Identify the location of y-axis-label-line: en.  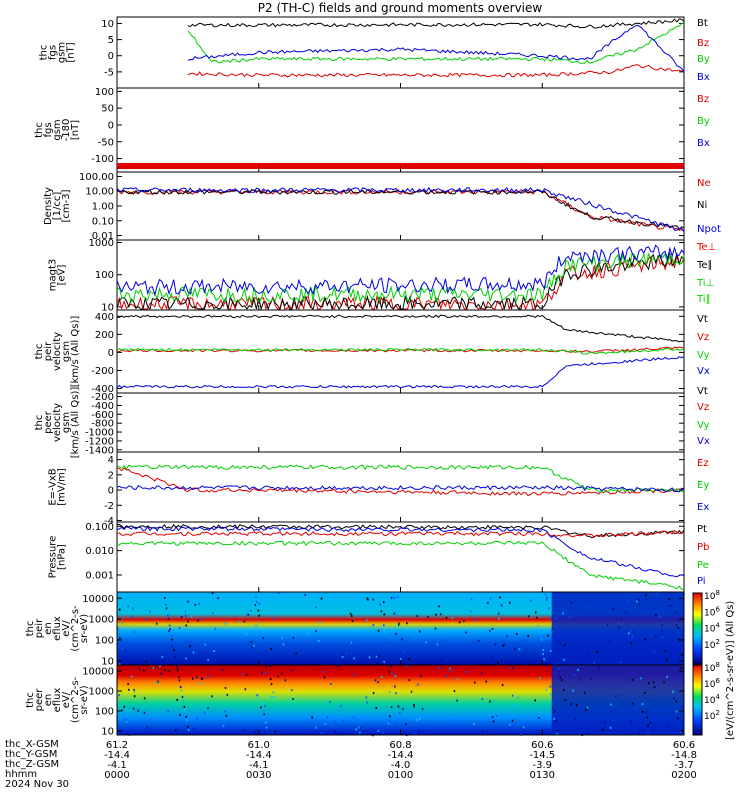
(48, 628).